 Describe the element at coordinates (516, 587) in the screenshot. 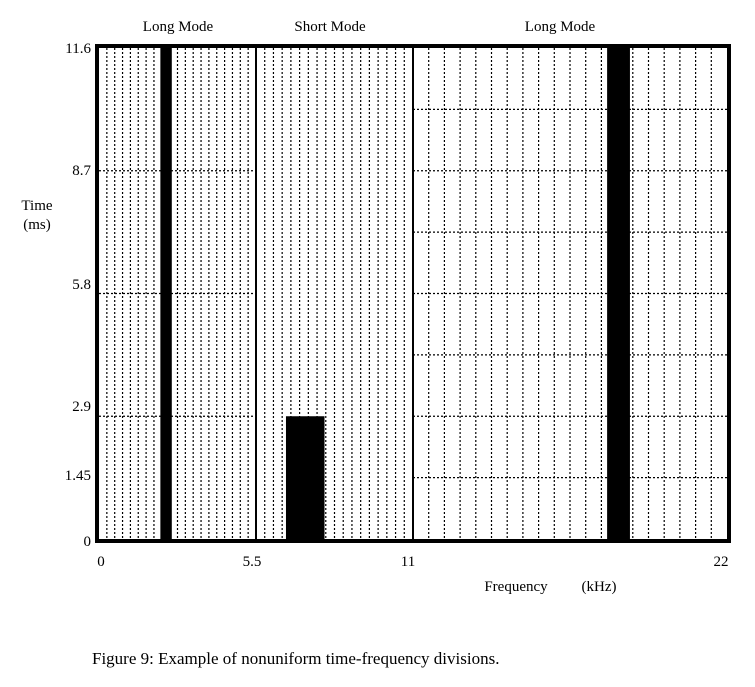

I see `x-axis-title-frequency: Frequency` at that location.